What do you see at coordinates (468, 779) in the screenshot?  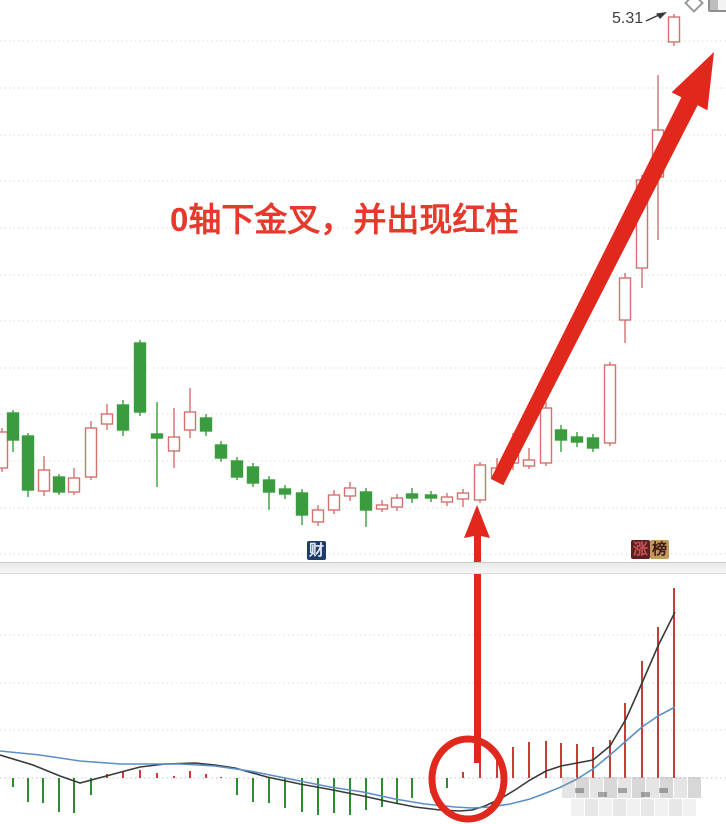 I see `highlight-circle` at bounding box center [468, 779].